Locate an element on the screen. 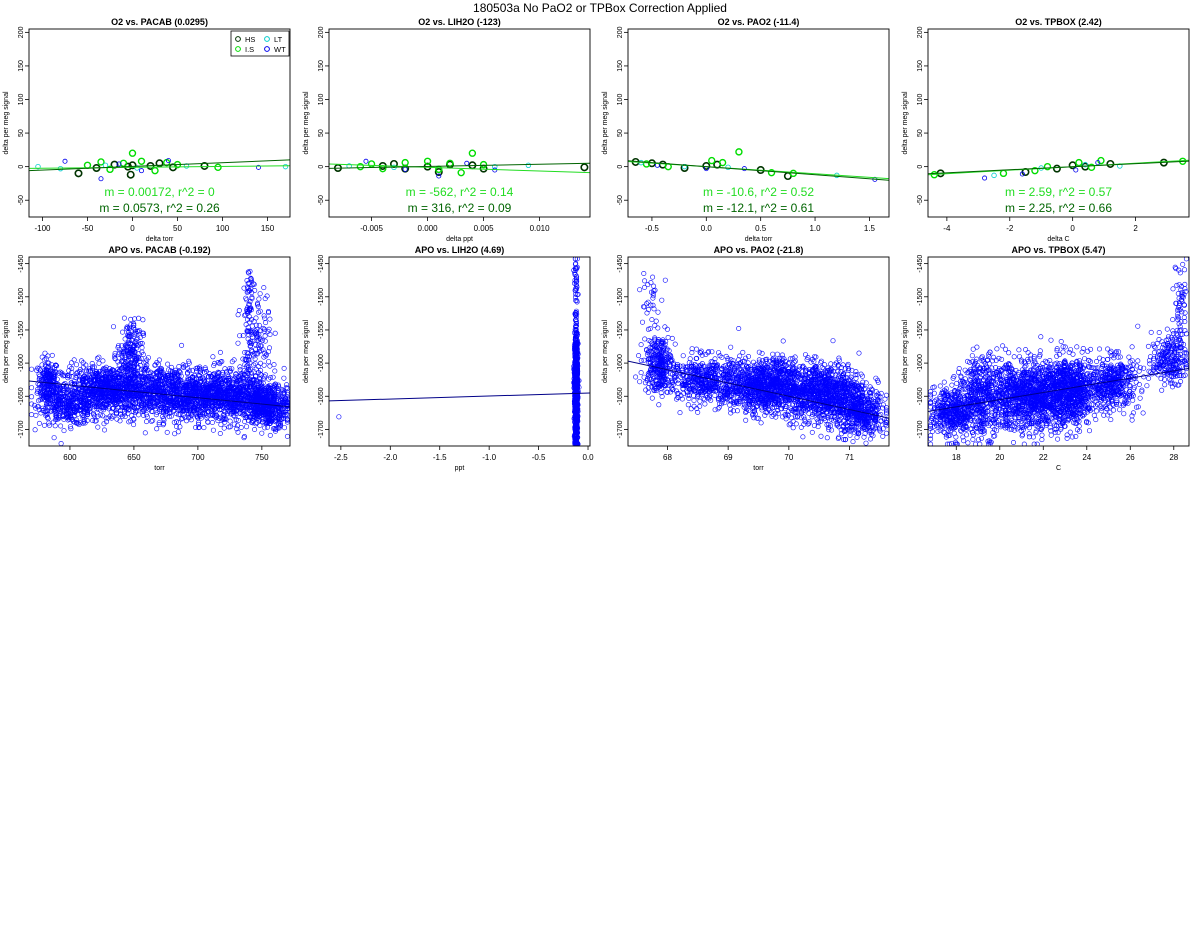 The width and height of the screenshot is (1200, 950). legend-label: WT is located at coordinates (280, 49).